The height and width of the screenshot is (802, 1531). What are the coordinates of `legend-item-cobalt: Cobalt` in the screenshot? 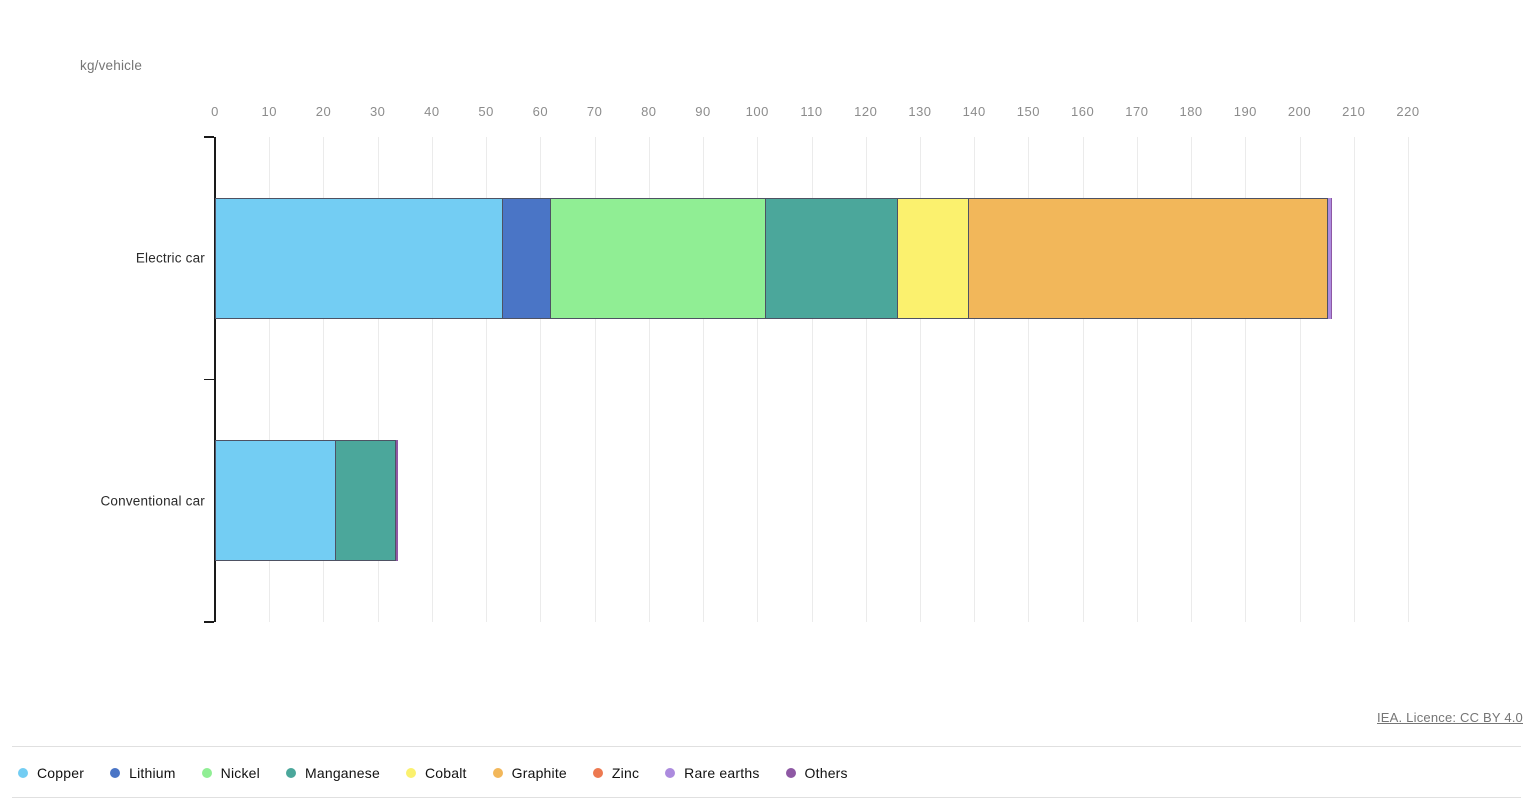 It's located at (436, 773).